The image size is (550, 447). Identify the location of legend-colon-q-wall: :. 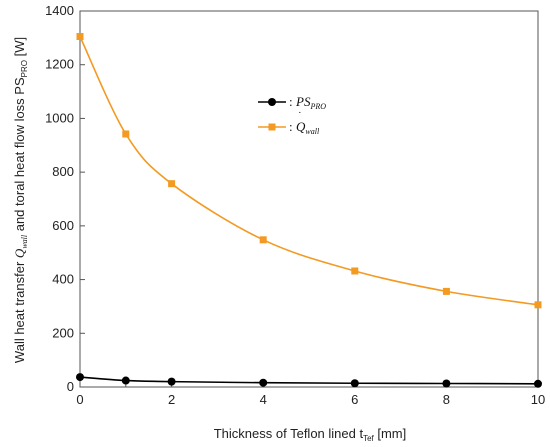
(291, 126).